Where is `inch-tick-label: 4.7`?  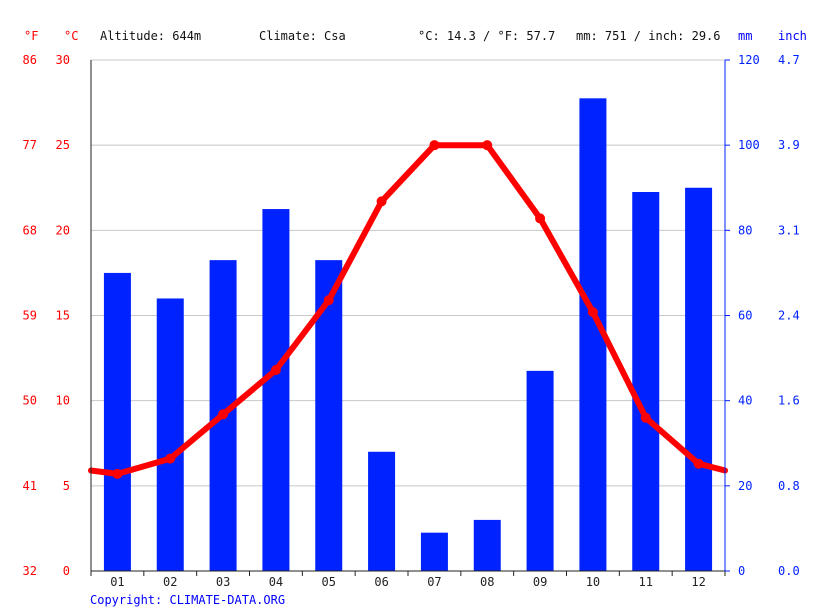 inch-tick-label: 4.7 is located at coordinates (789, 60).